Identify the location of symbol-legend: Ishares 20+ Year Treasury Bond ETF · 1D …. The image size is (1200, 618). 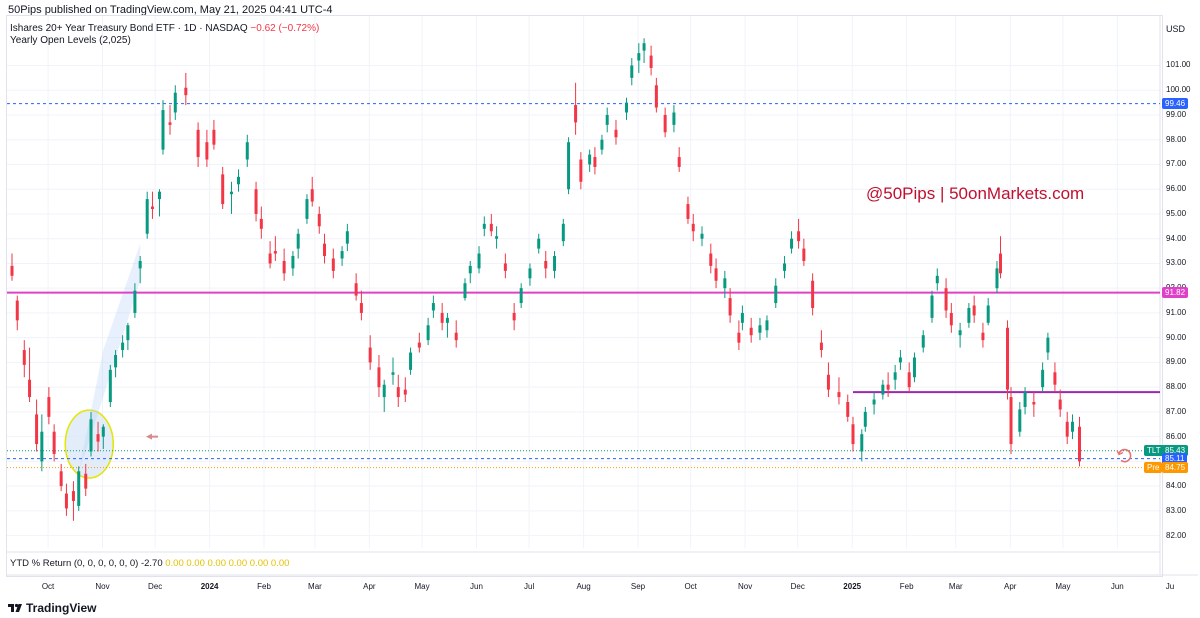
(164, 28).